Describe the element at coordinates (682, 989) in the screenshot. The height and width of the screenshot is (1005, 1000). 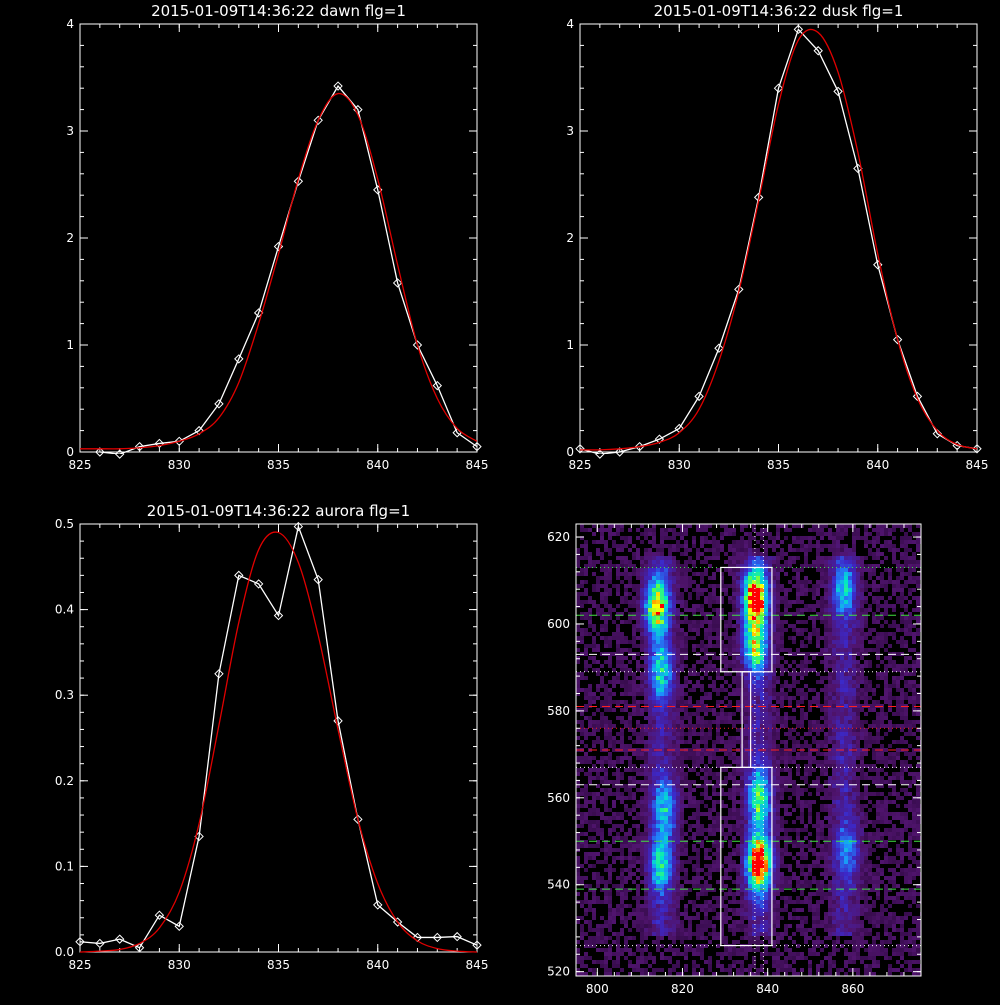
I see `x-tick-label: 820` at that location.